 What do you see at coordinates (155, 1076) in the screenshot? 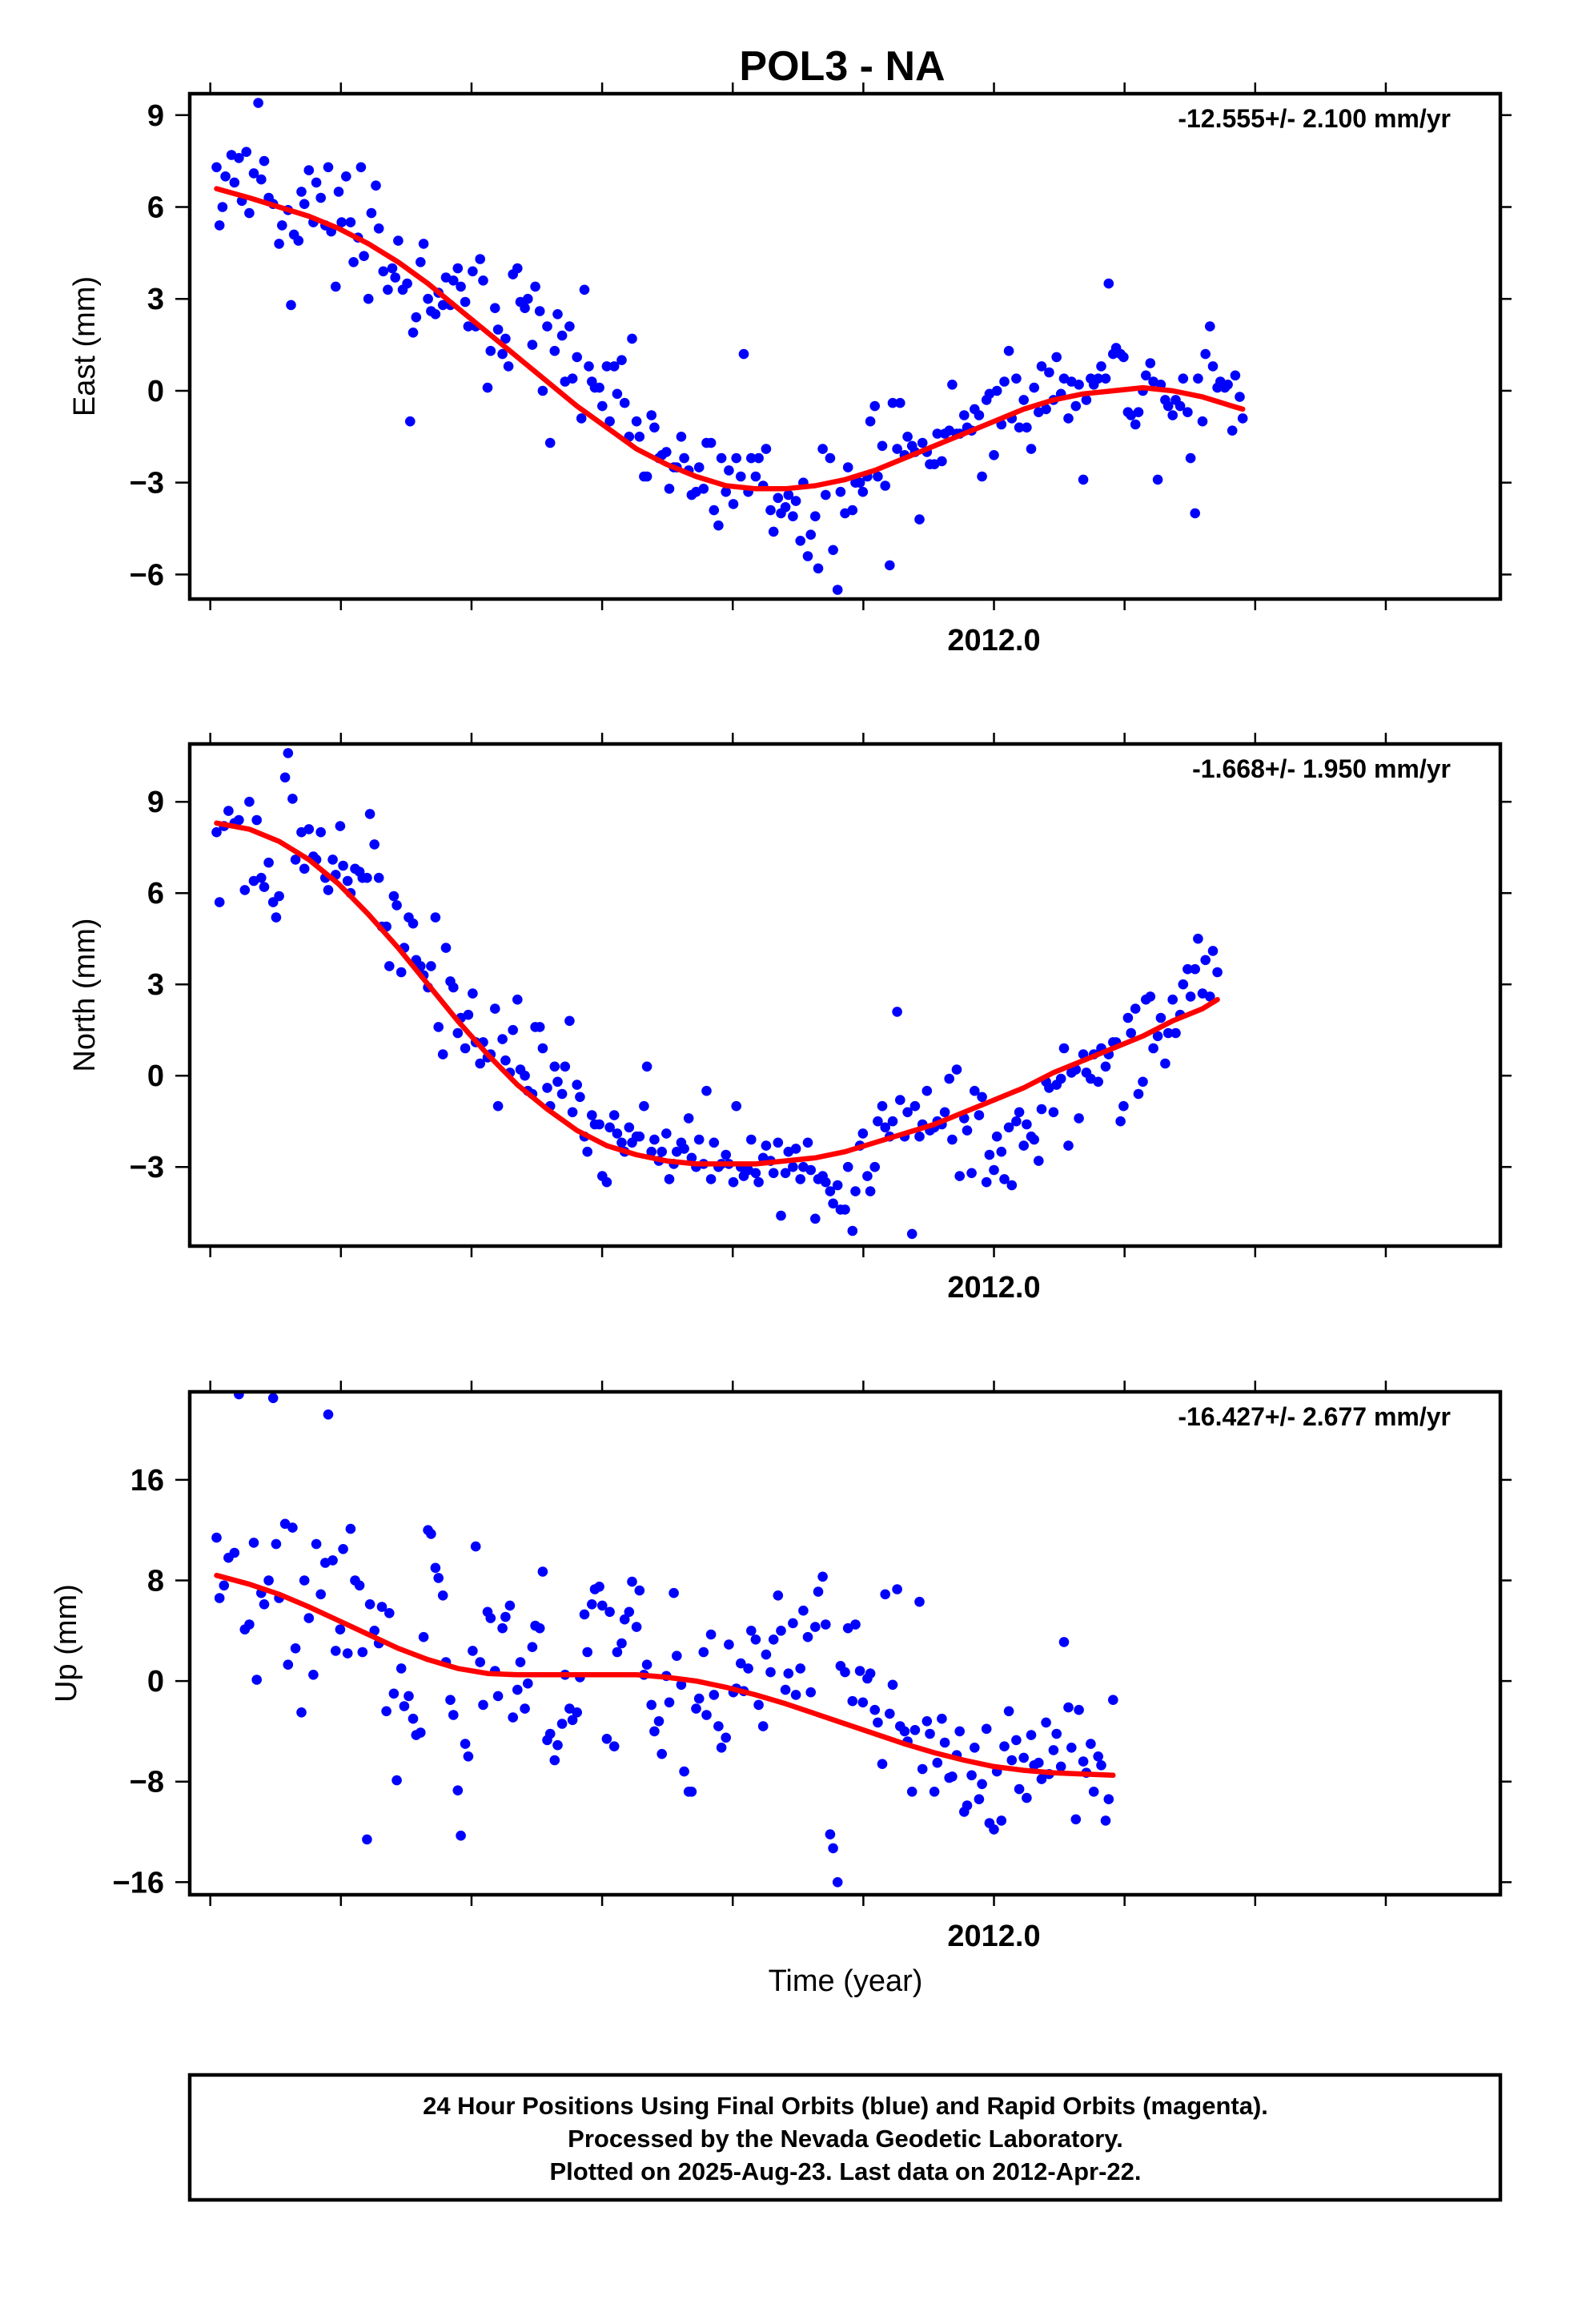
I see `y-tick-label: 0` at bounding box center [155, 1076].